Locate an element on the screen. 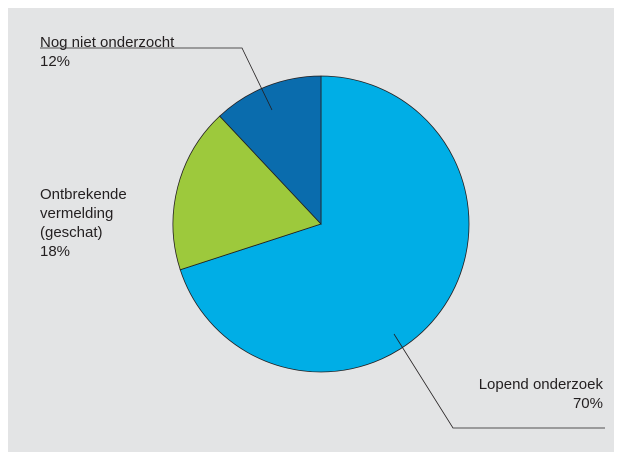 The width and height of the screenshot is (622, 461). slice-label: Nog niet onderzocht 12% is located at coordinates (107, 52).